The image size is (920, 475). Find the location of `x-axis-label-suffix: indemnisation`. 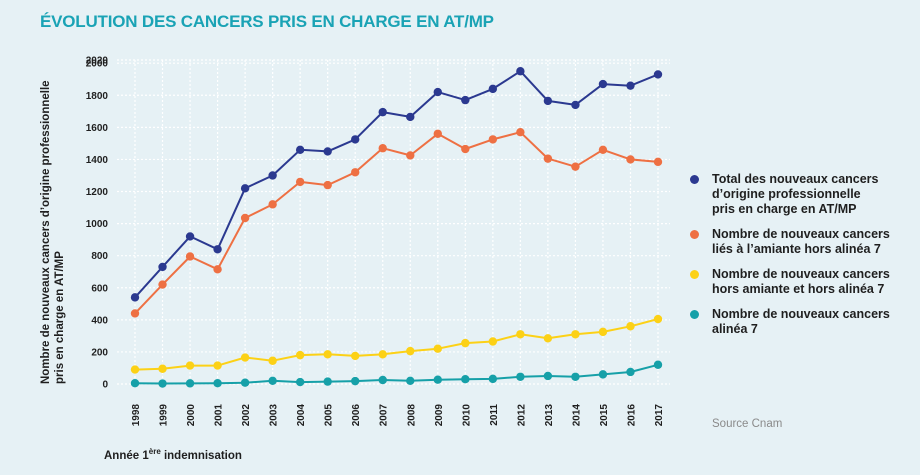

x-axis-label-suffix: indemnisation is located at coordinates (201, 455).